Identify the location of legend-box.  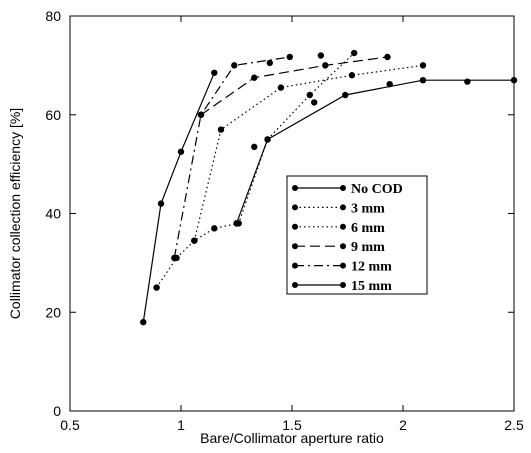
(357, 235).